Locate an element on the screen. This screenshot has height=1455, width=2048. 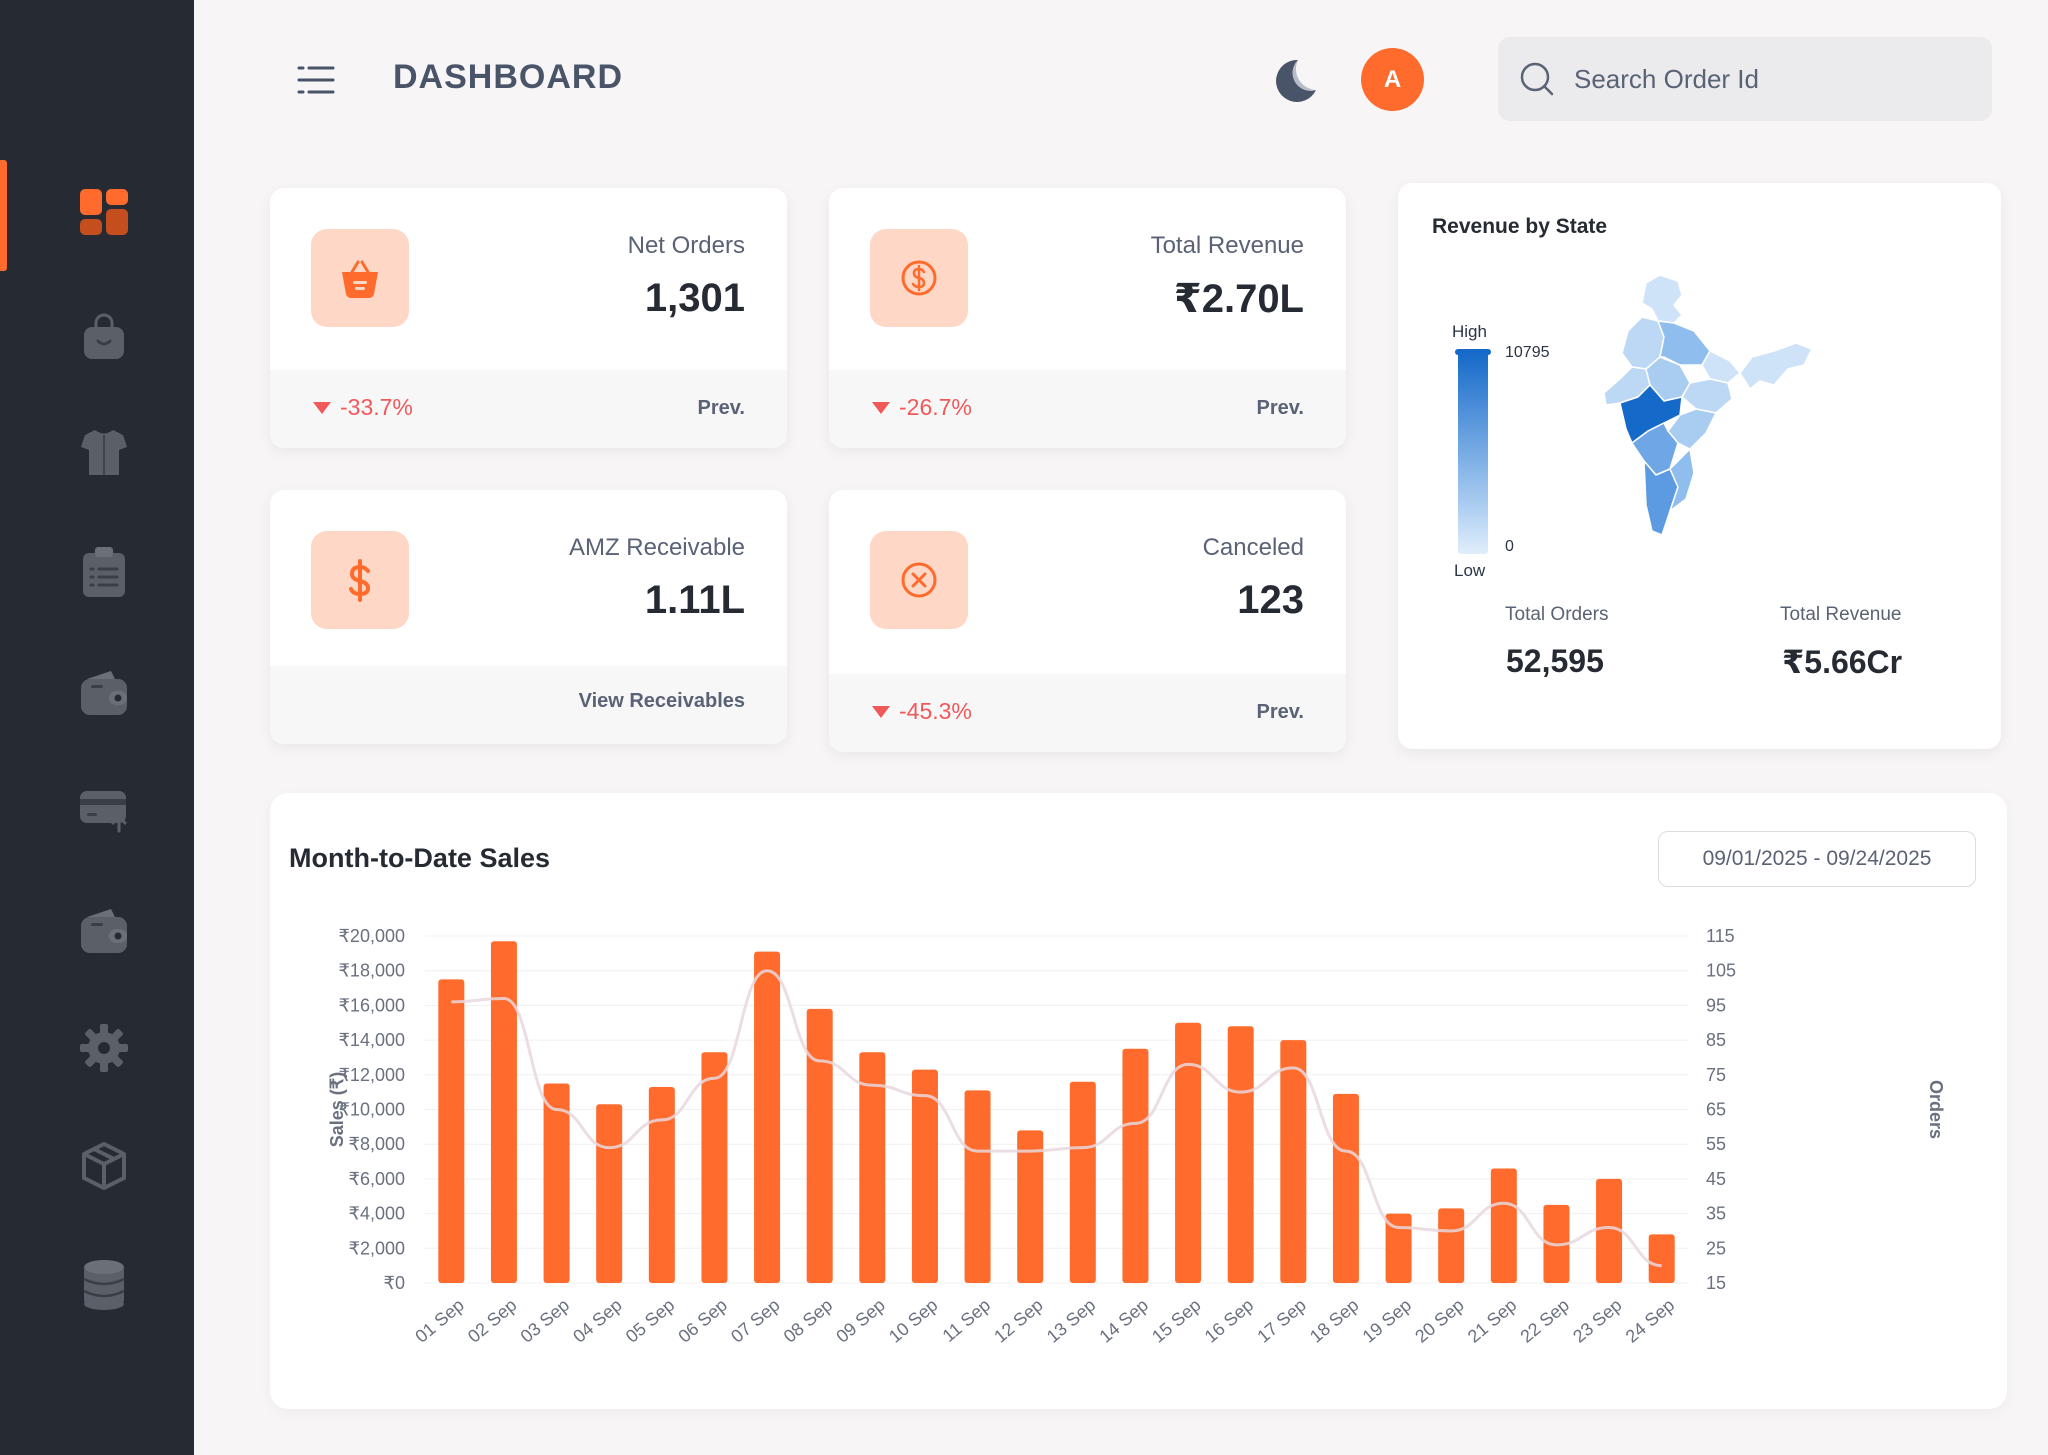
date-range-picker: 09/01/2025 - 09/24/2025 is located at coordinates (1817, 859).